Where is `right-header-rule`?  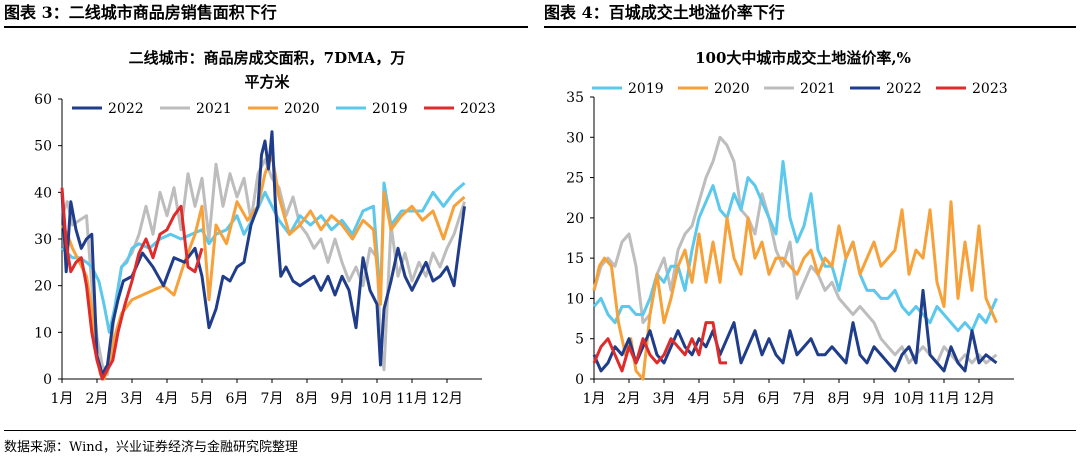 right-header-rule is located at coordinates (810, 27).